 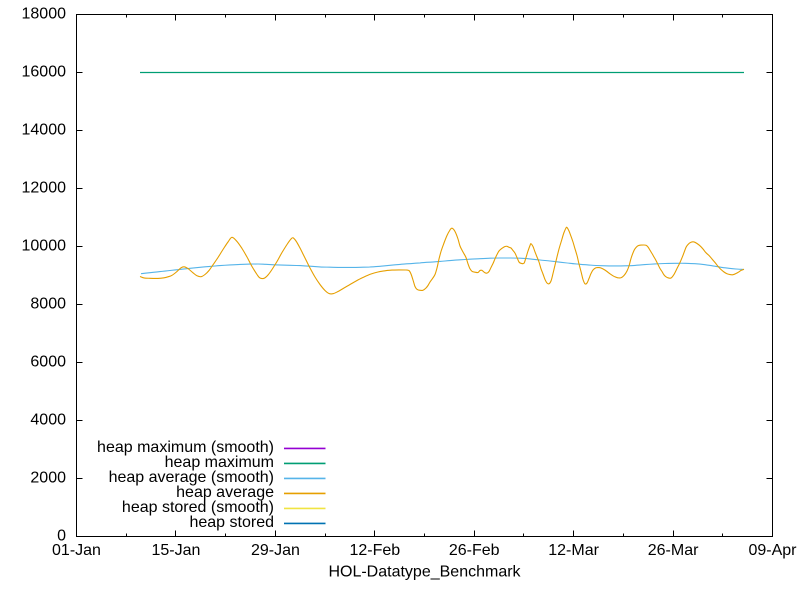 I want to click on svg-text: 10000, so click(x=44, y=246).